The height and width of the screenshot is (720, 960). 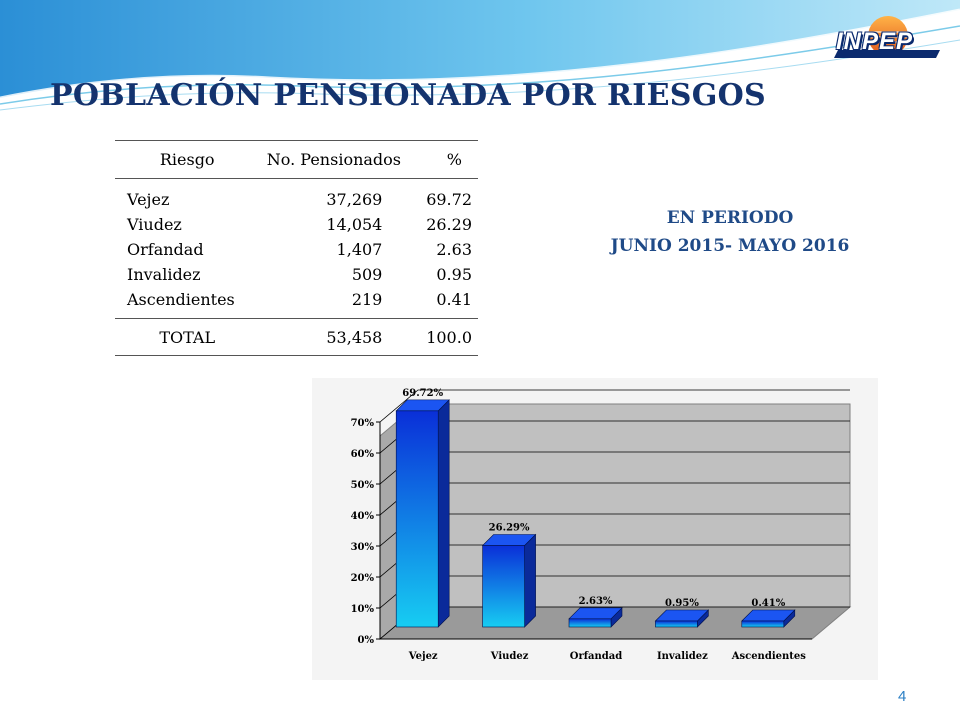 I want to click on bar-vejez, so click(x=417, y=519).